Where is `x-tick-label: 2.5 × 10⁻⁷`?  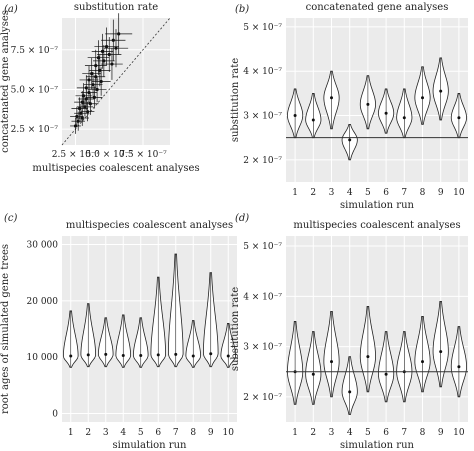 x-tick-label: 2.5 × 10⁻⁷ is located at coordinates (76, 155).